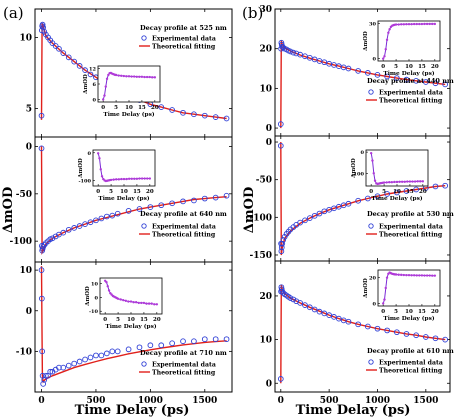 Image resolution: width=474 pixels, height=419 pixels. I want to click on inset-x-tick-label: 20, so click(155, 108).